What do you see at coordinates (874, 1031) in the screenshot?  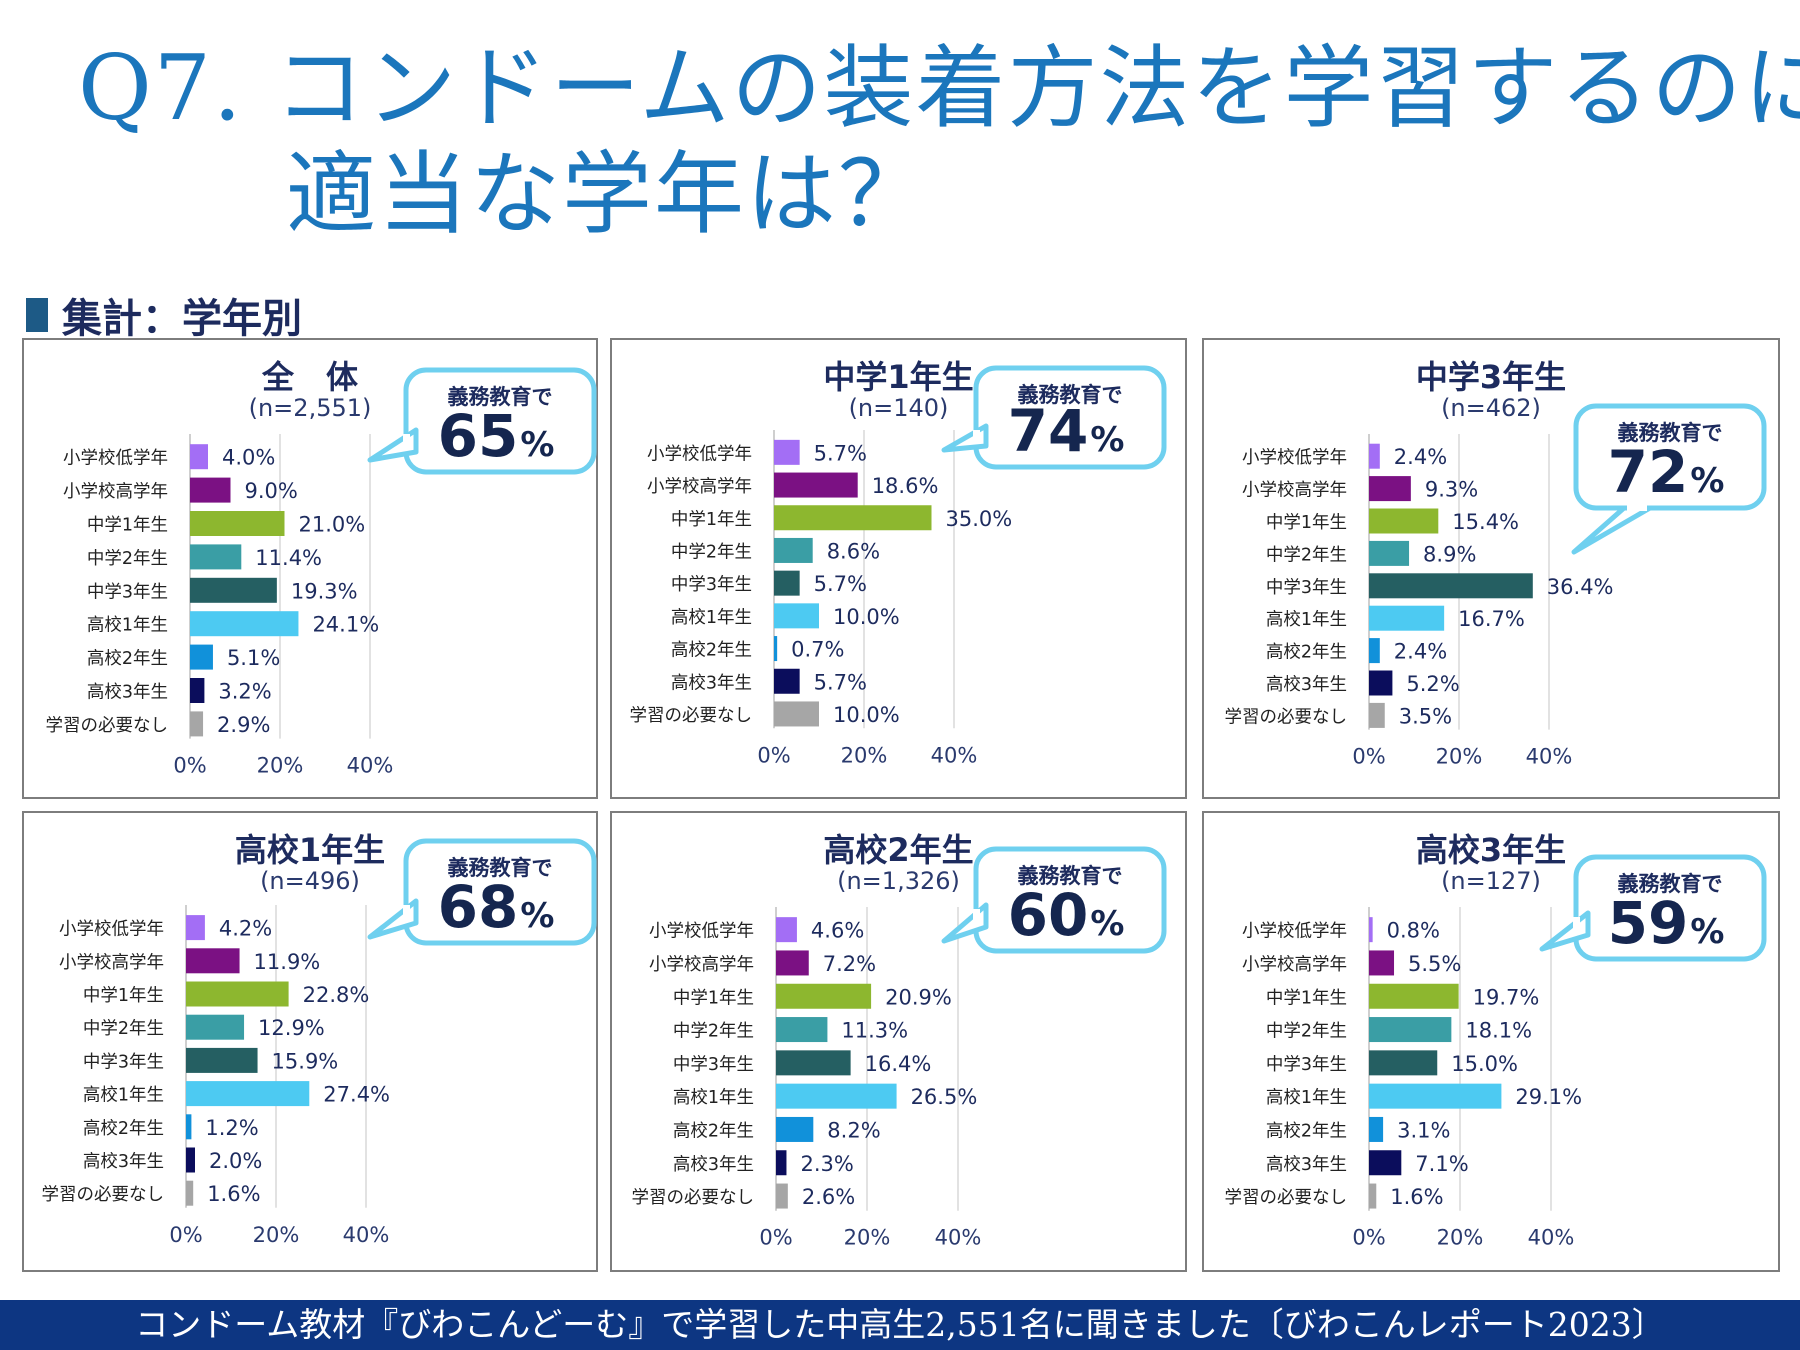 I see `data-label: 11.3%` at bounding box center [874, 1031].